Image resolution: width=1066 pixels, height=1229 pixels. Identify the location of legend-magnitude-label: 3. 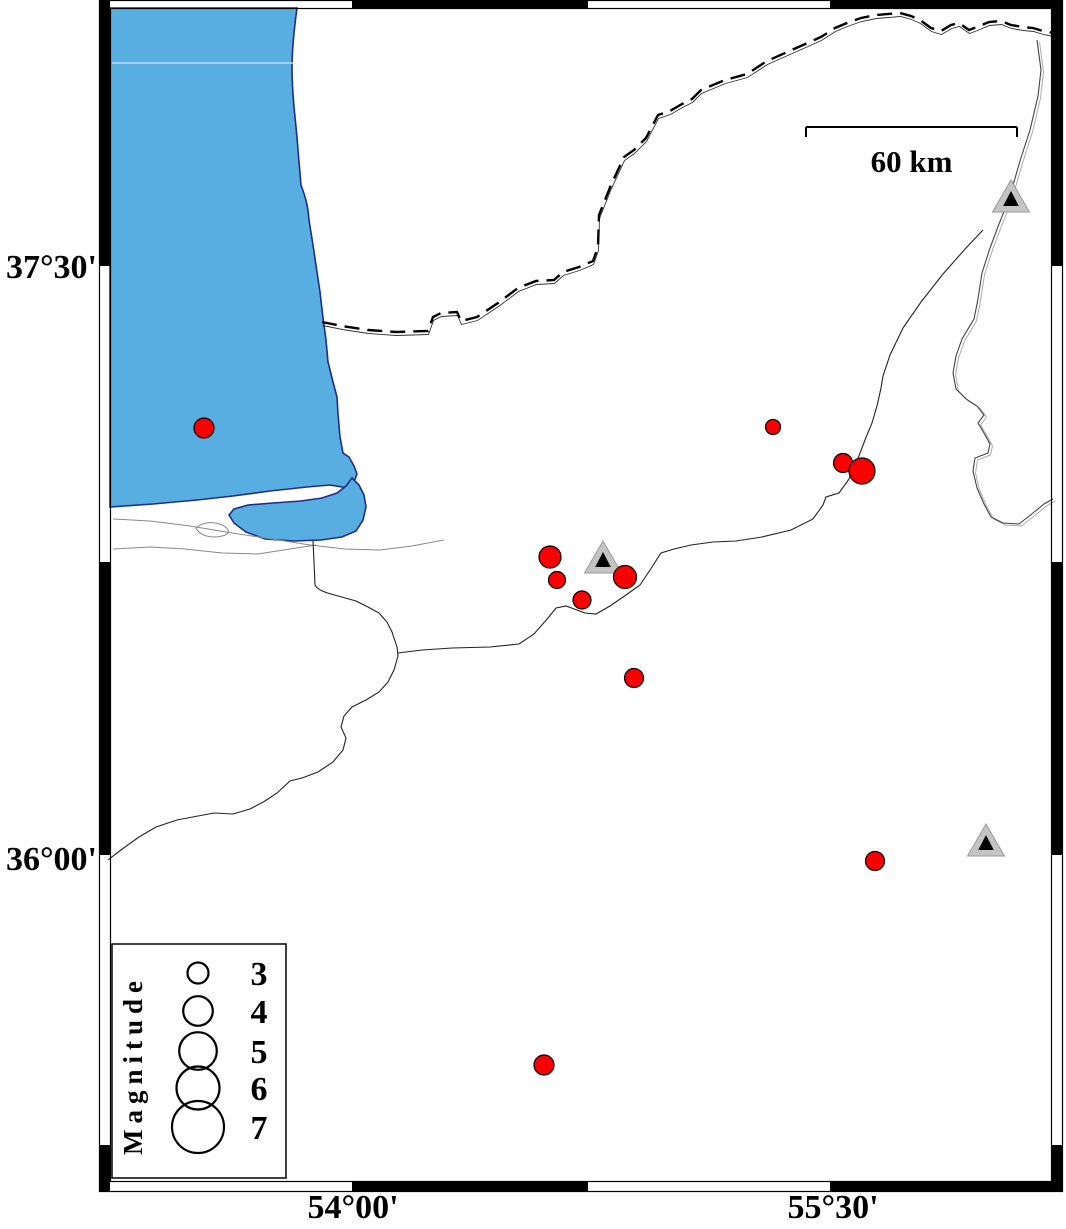
(259, 974).